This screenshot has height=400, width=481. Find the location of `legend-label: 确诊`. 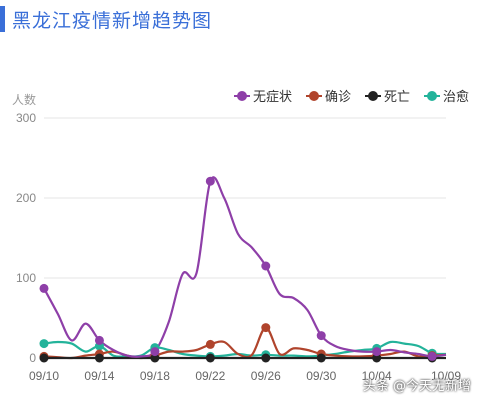

legend-label: 确诊 is located at coordinates (337, 97).